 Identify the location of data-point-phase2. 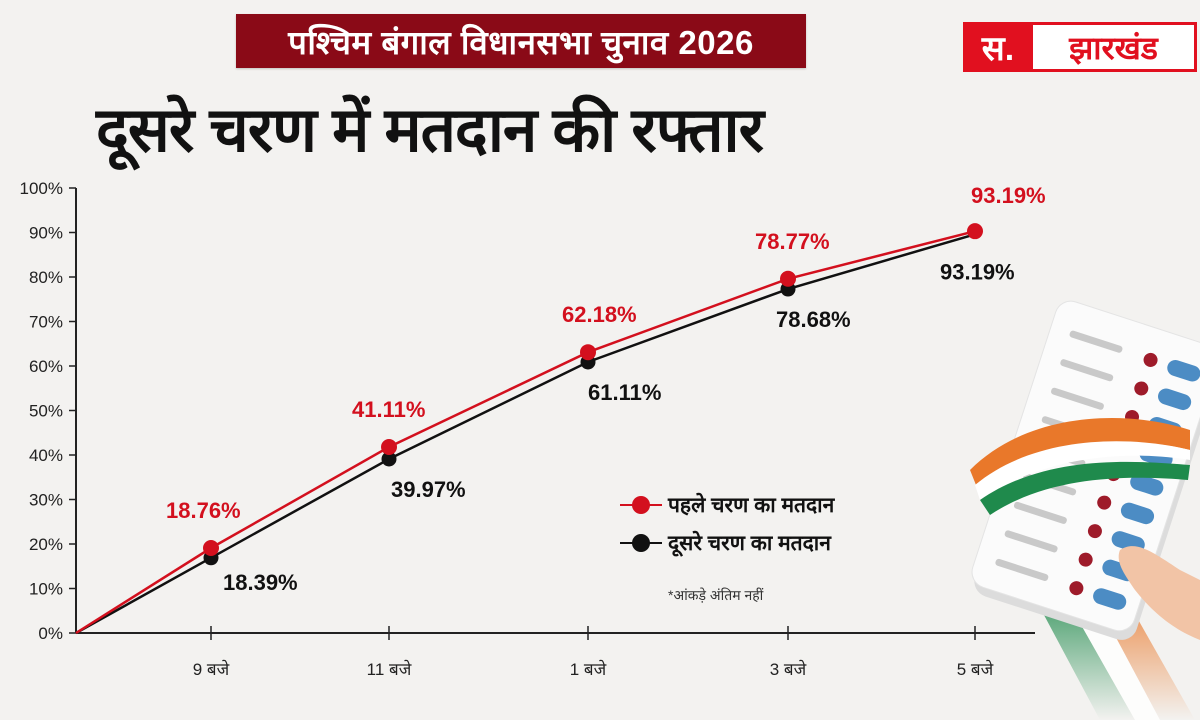
(389, 459).